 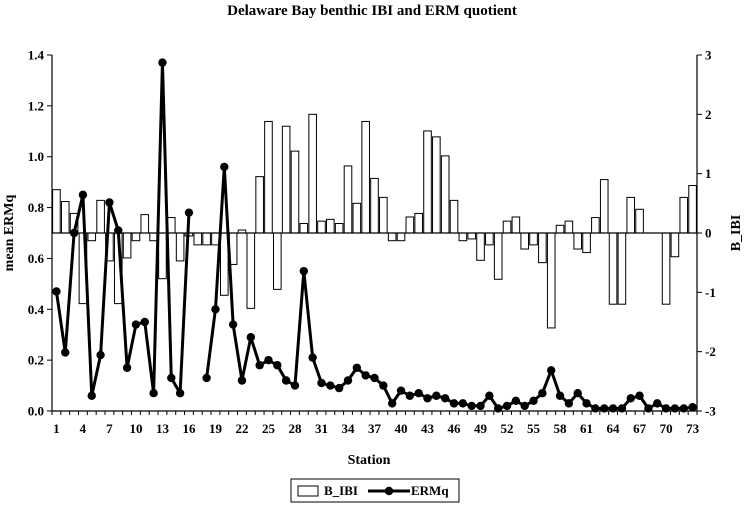 I want to click on x-tick-label: 19, so click(x=216, y=428).